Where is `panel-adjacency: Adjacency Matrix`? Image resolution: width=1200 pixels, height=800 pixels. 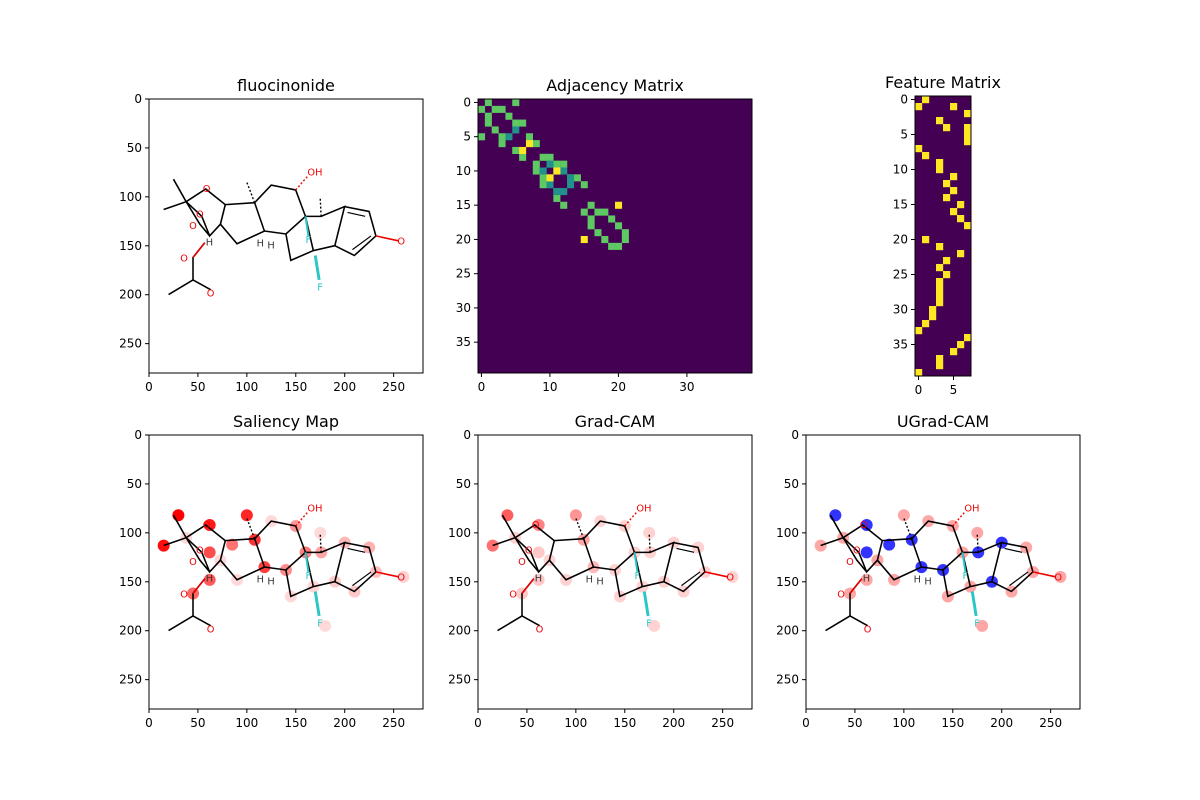 panel-adjacency: Adjacency Matrix is located at coordinates (615, 225).